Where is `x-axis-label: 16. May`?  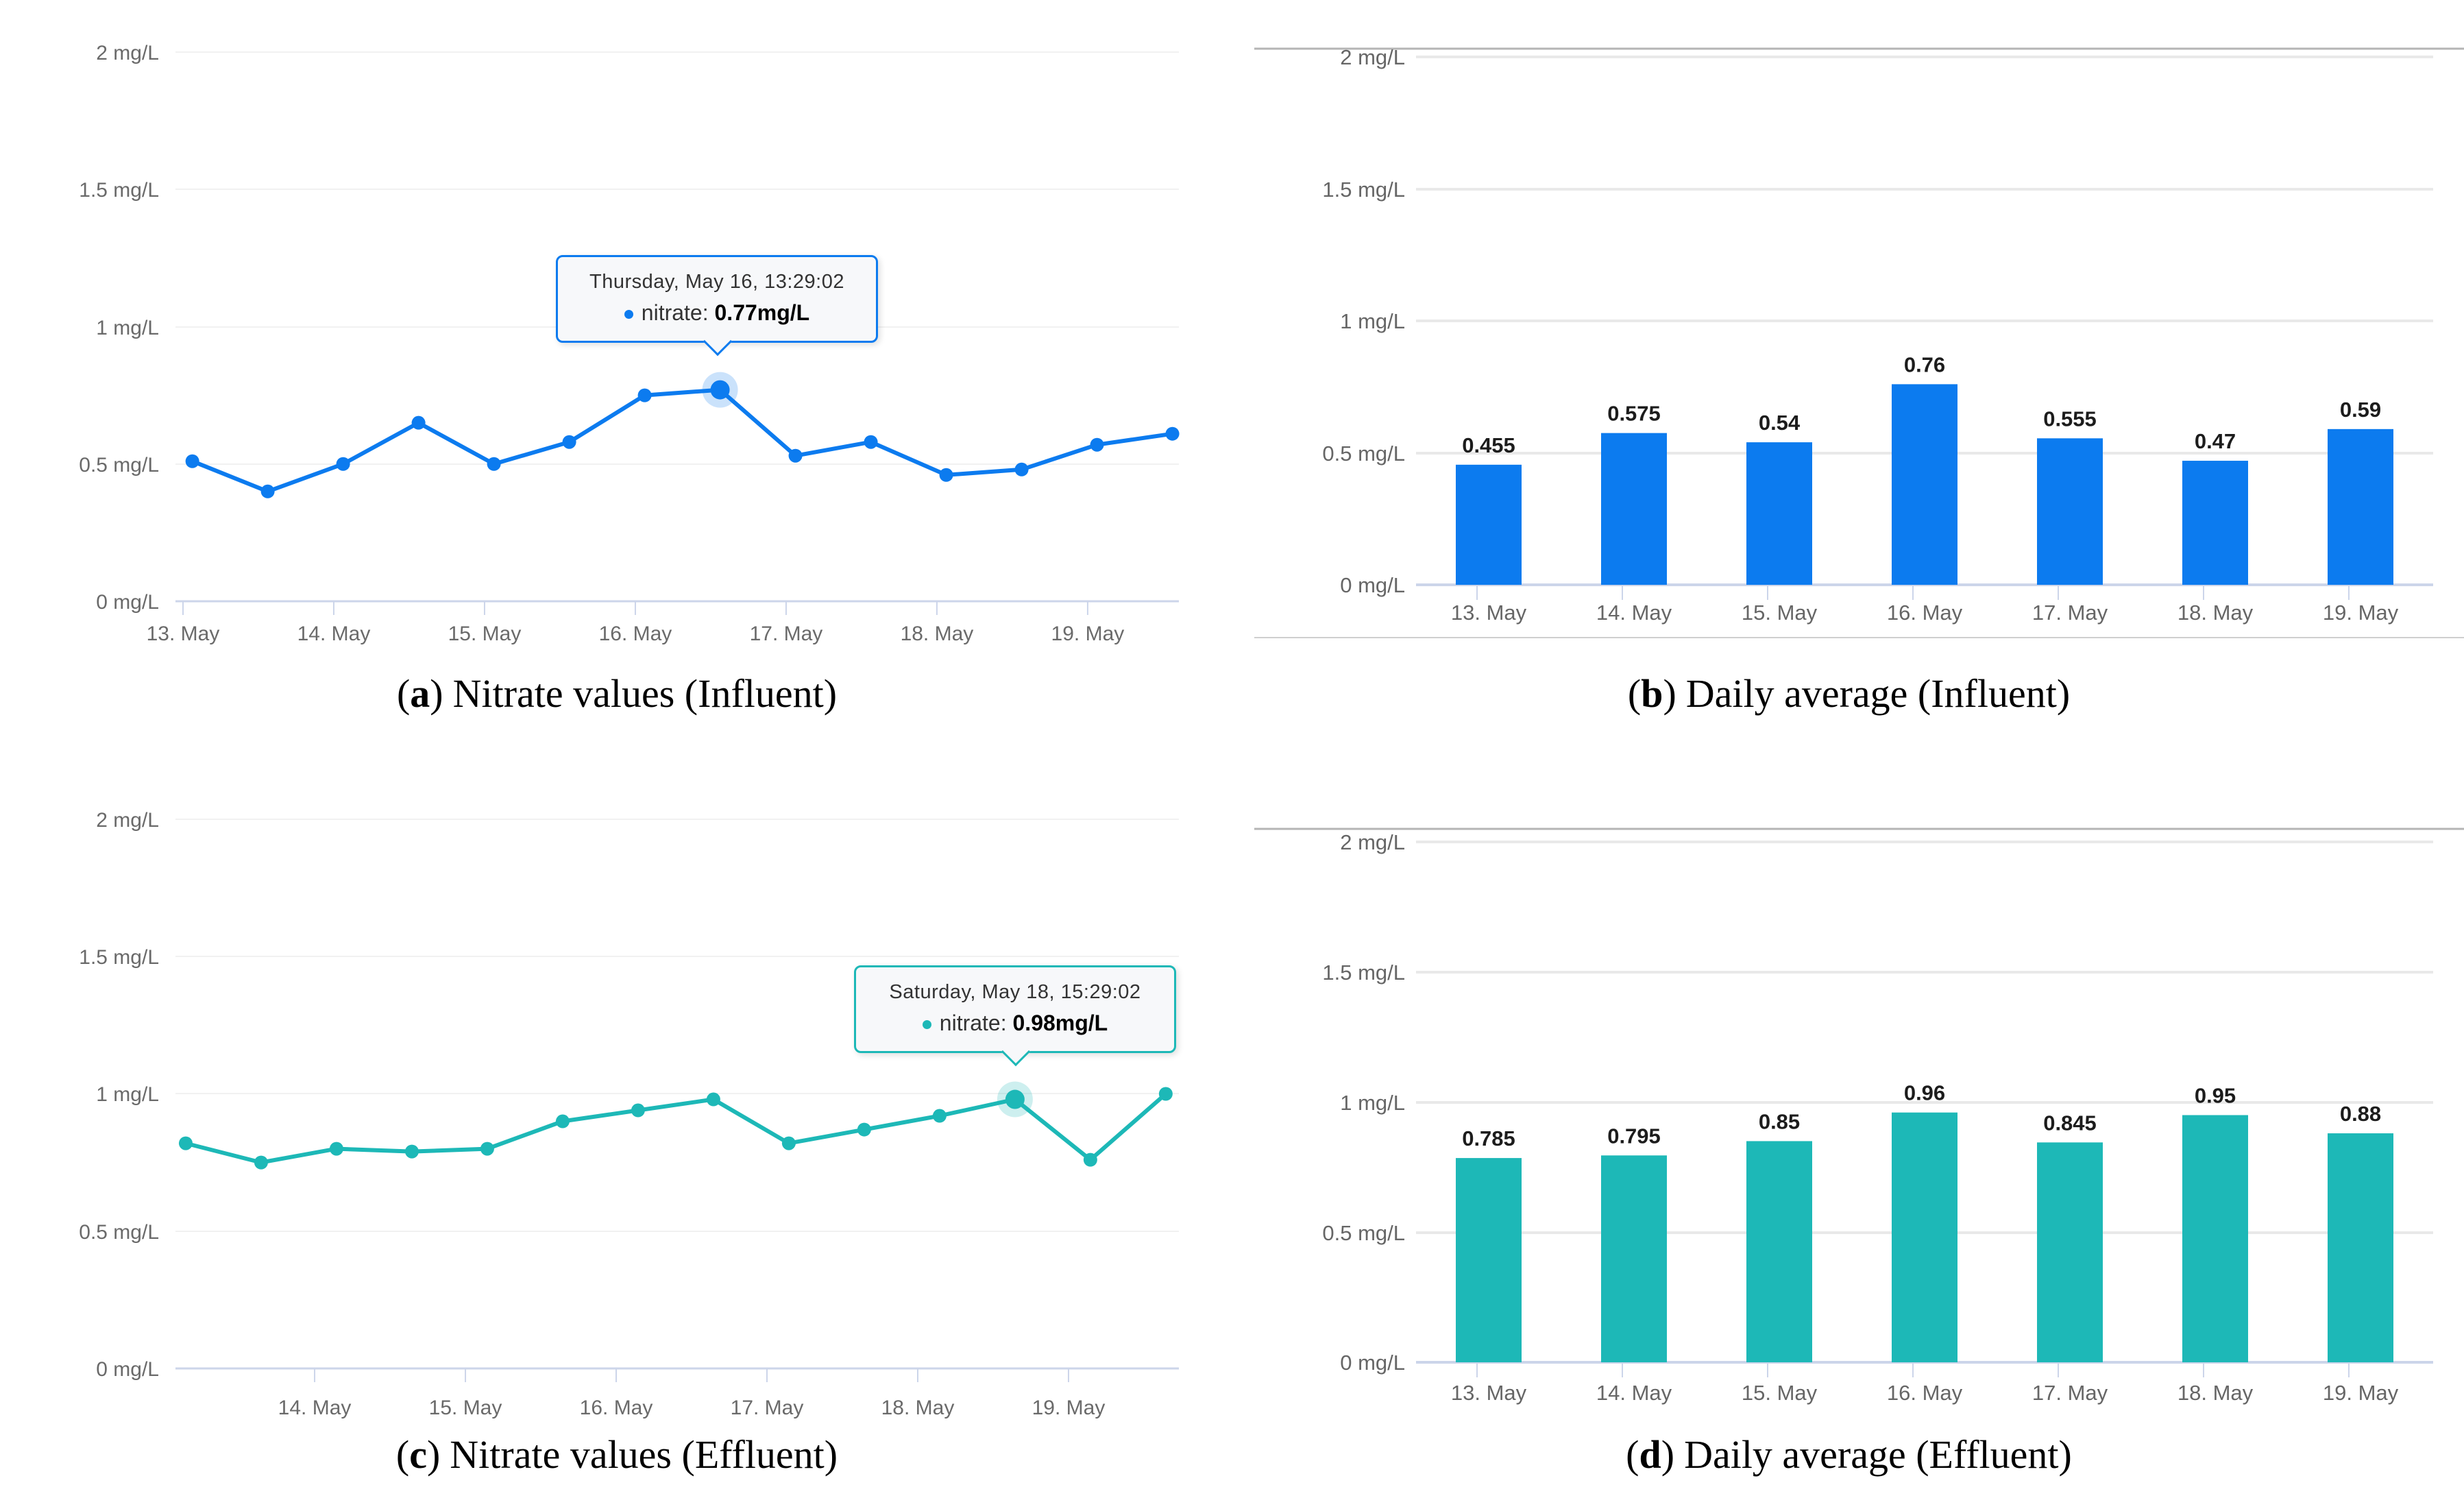
x-axis-label: 16. May is located at coordinates (635, 634).